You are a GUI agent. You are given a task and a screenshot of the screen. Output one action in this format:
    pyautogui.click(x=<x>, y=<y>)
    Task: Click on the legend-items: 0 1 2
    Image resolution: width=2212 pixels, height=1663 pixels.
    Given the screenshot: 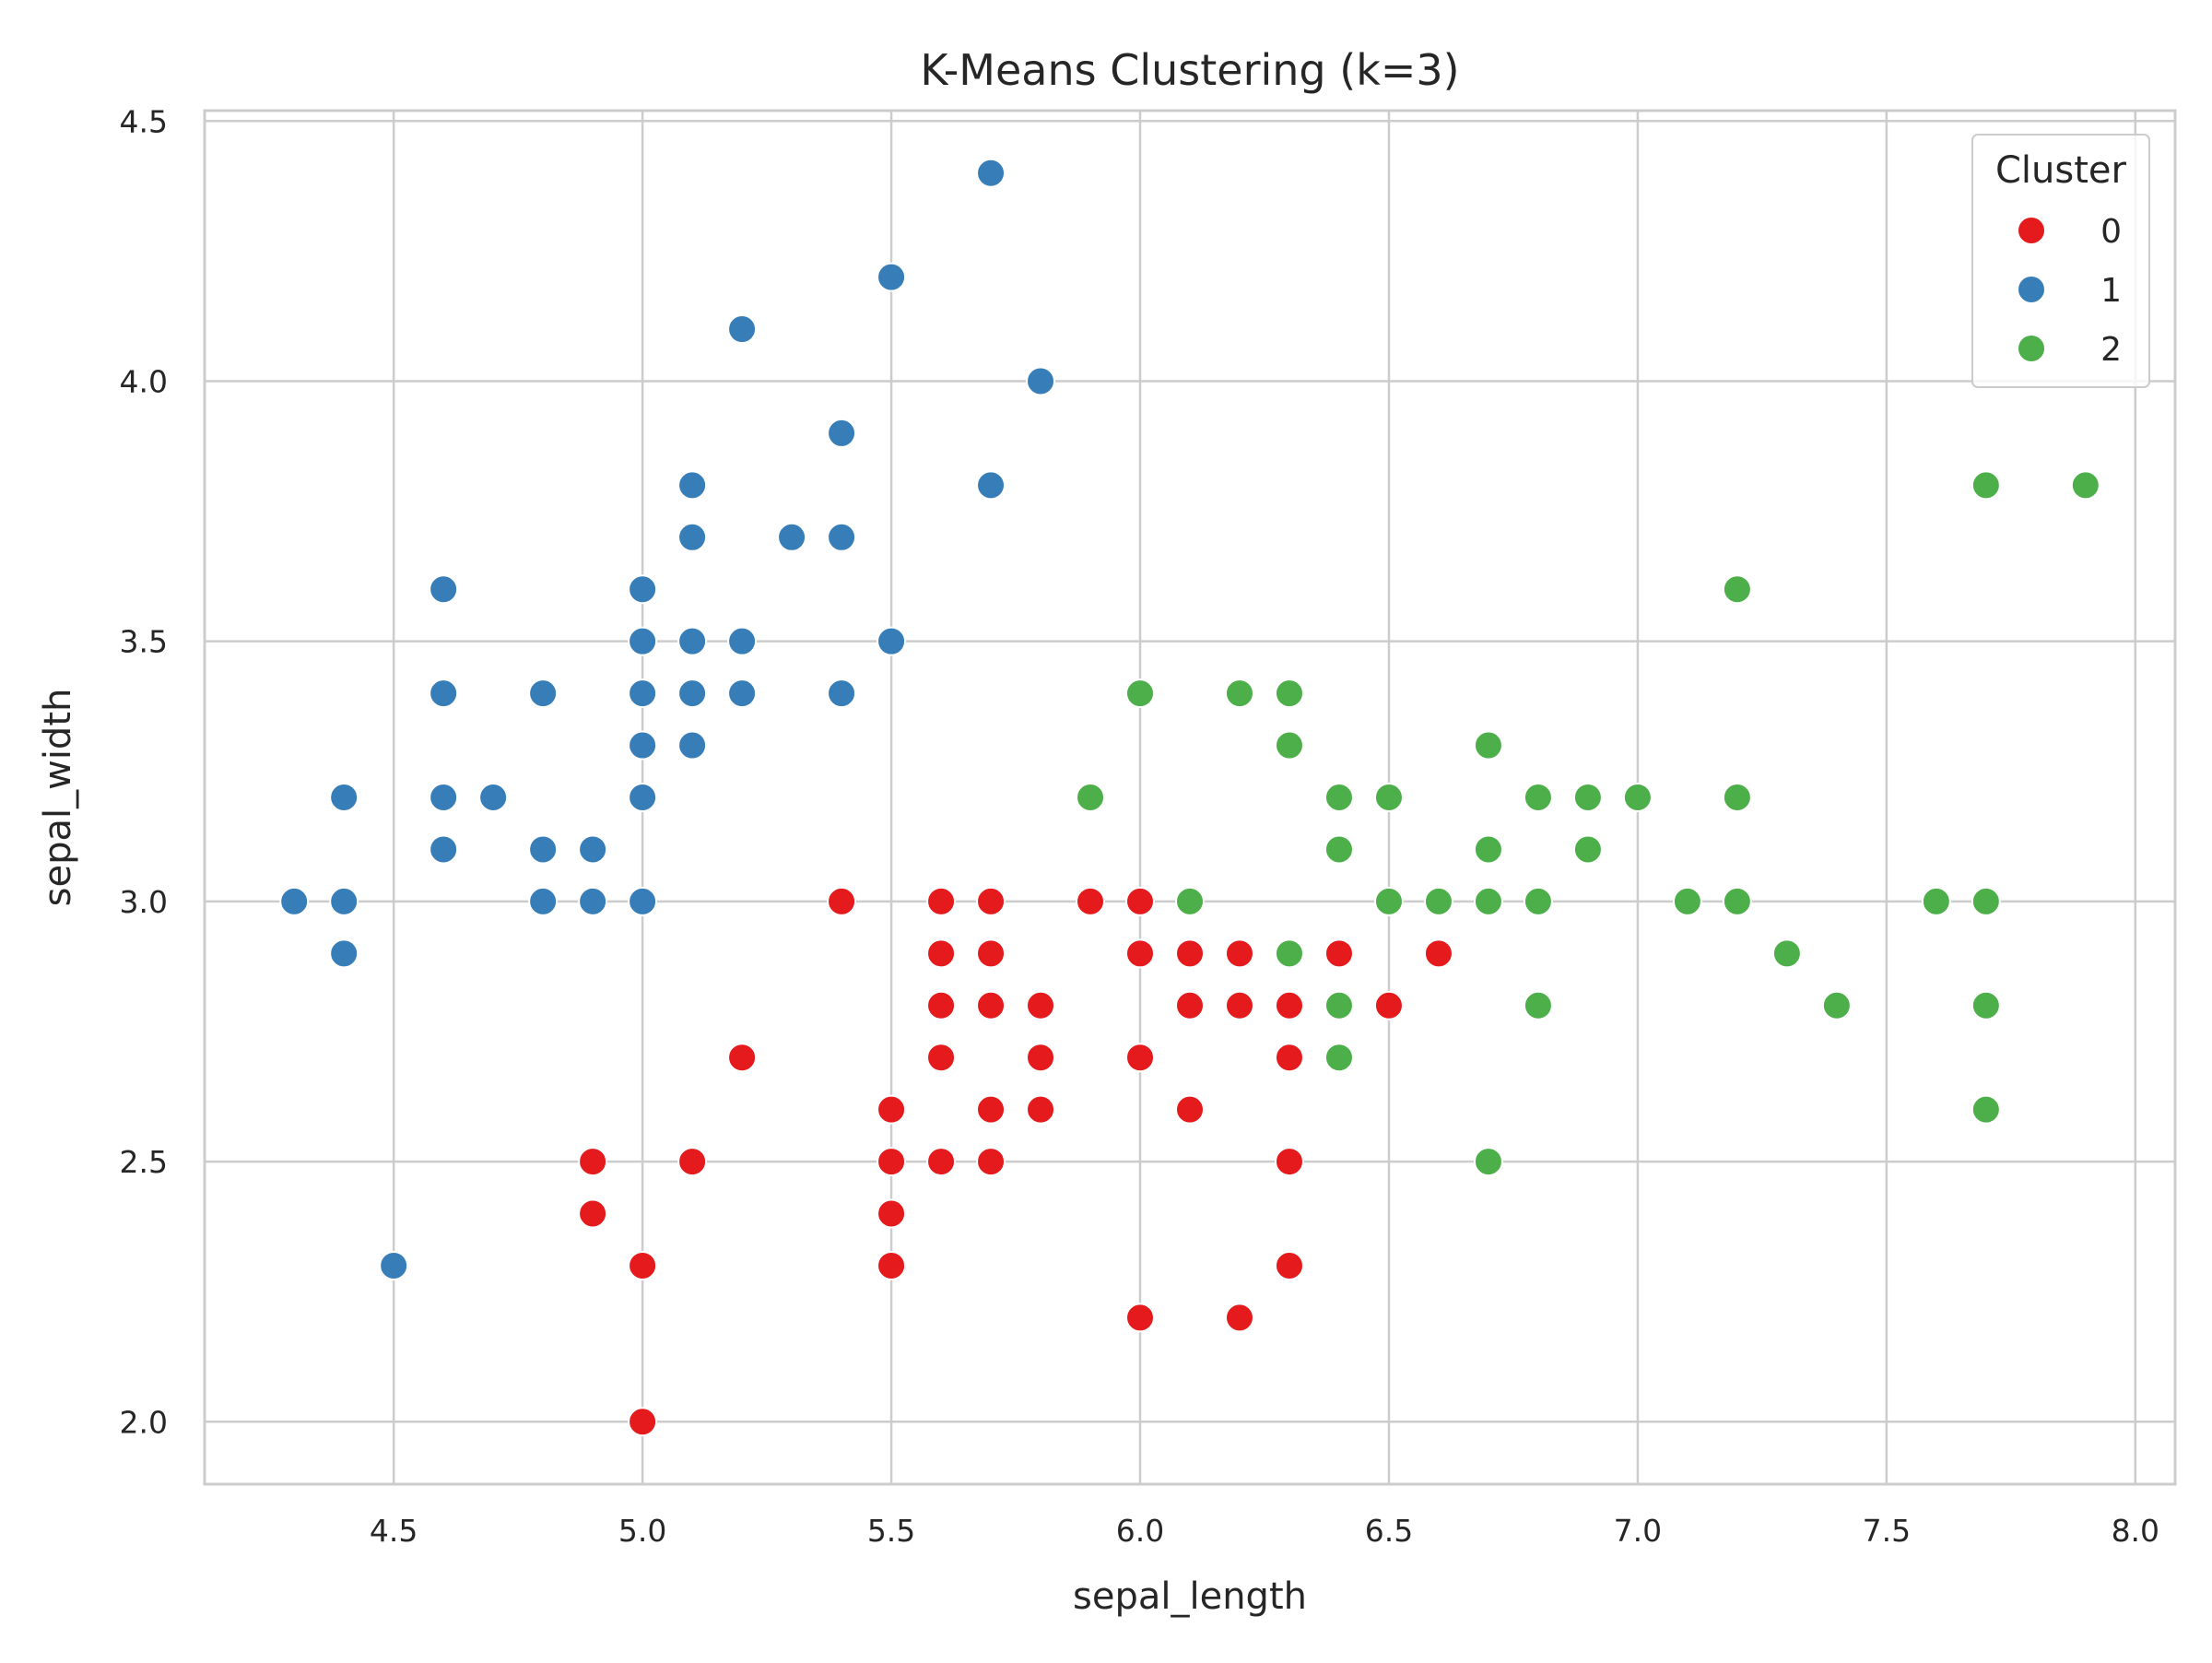 What is the action you would take?
    pyautogui.click(x=2069, y=291)
    